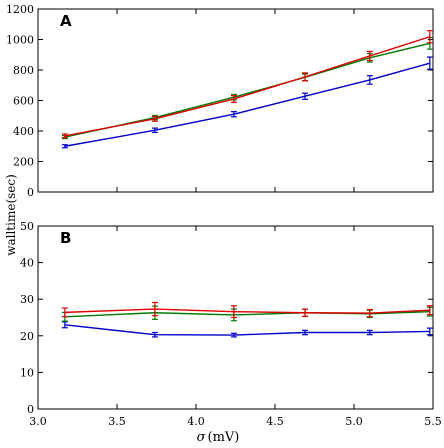  Describe the element at coordinates (23, 101) in the screenshot. I see `y-tick-label: 600` at that location.